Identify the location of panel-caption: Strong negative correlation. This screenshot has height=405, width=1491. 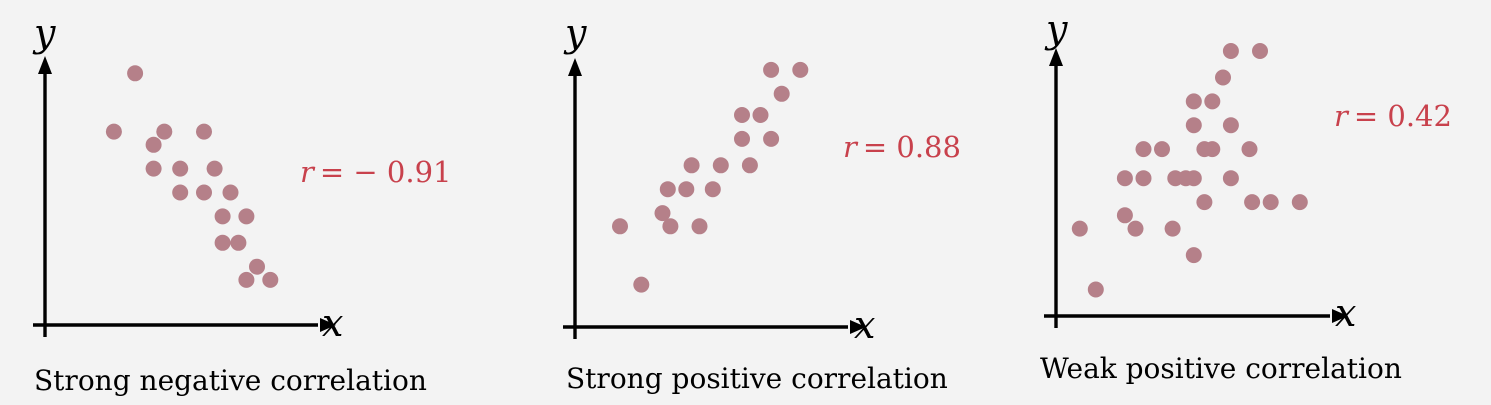
(230, 380).